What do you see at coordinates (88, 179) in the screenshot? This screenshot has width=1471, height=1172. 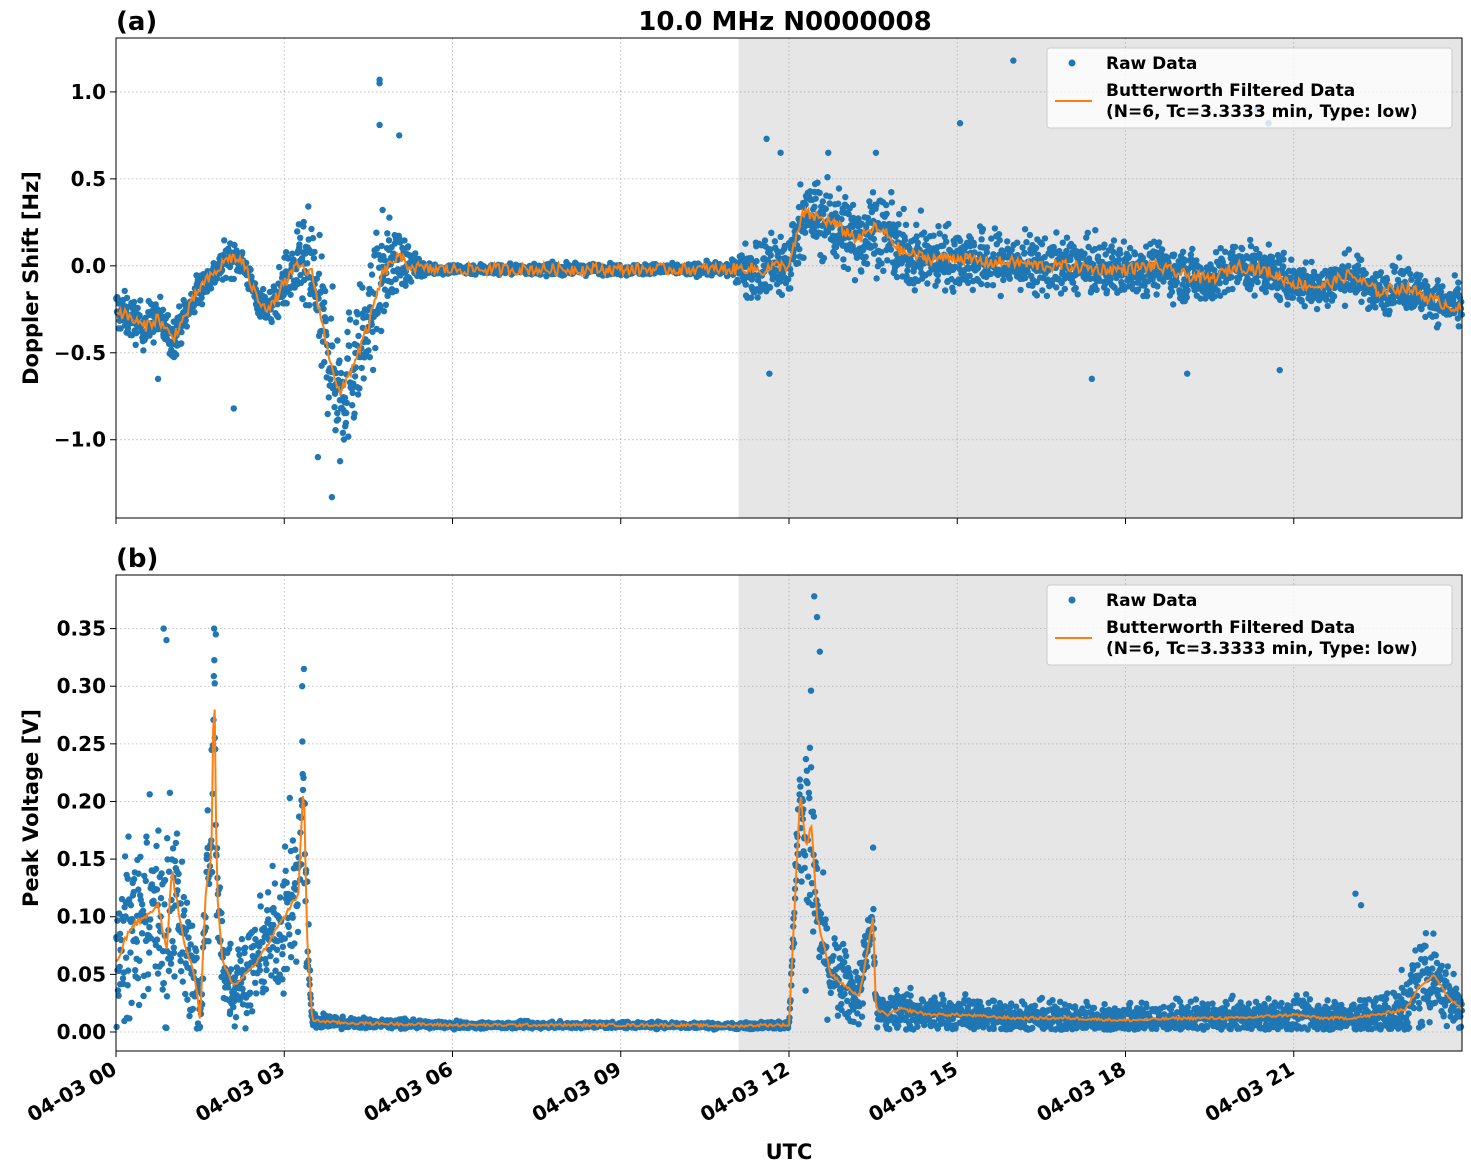 I see `y-tick-label: 0.5` at bounding box center [88, 179].